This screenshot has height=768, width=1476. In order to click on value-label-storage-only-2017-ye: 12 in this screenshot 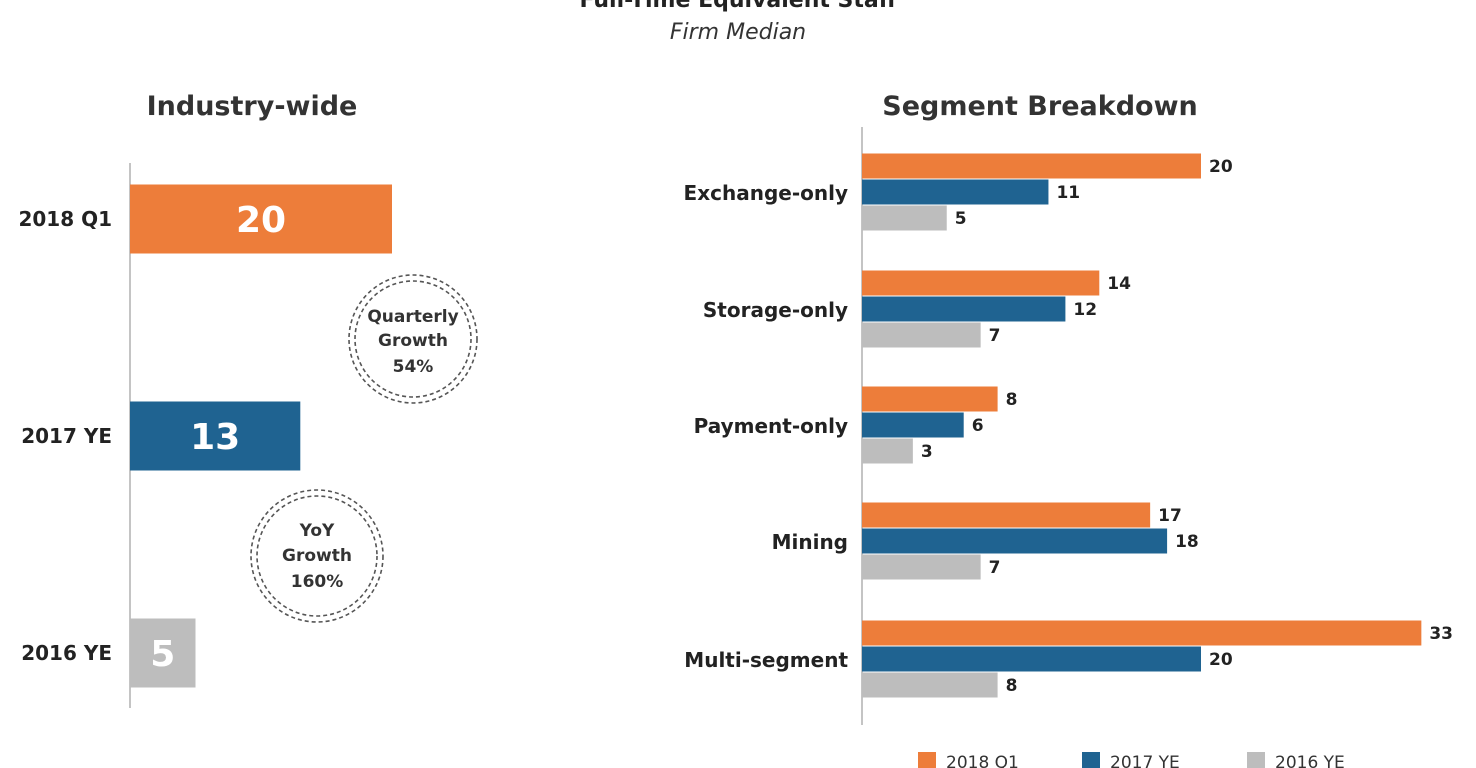, I will do `click(1085, 310)`.